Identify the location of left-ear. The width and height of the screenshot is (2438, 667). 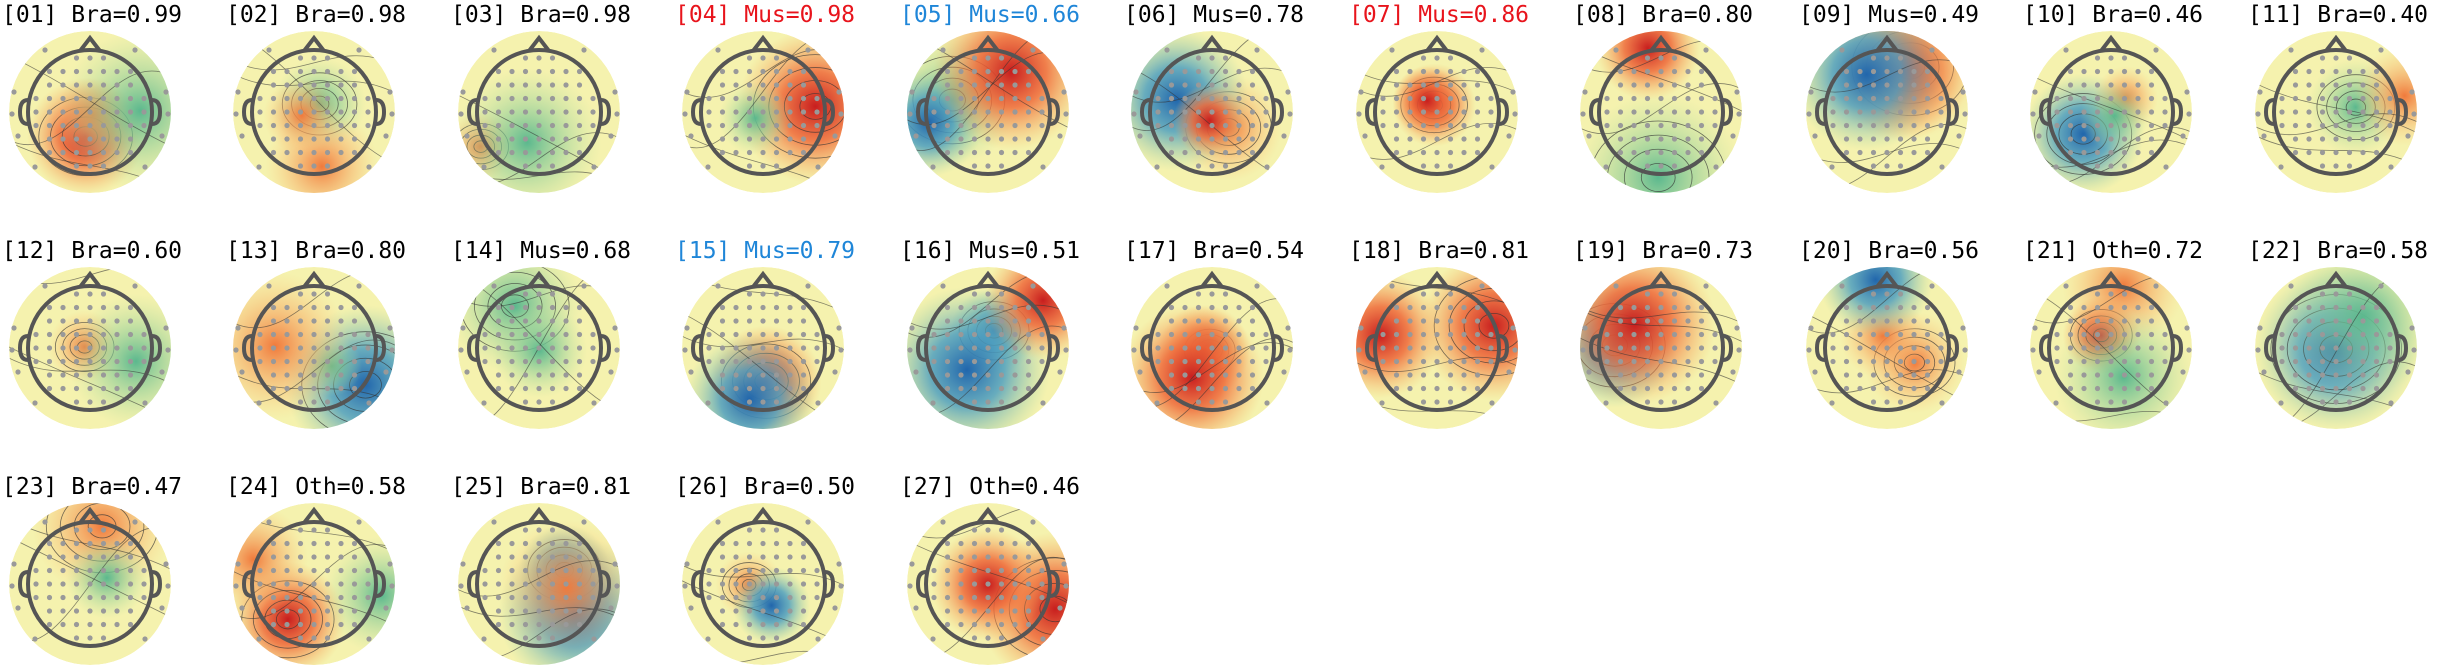
(23, 348).